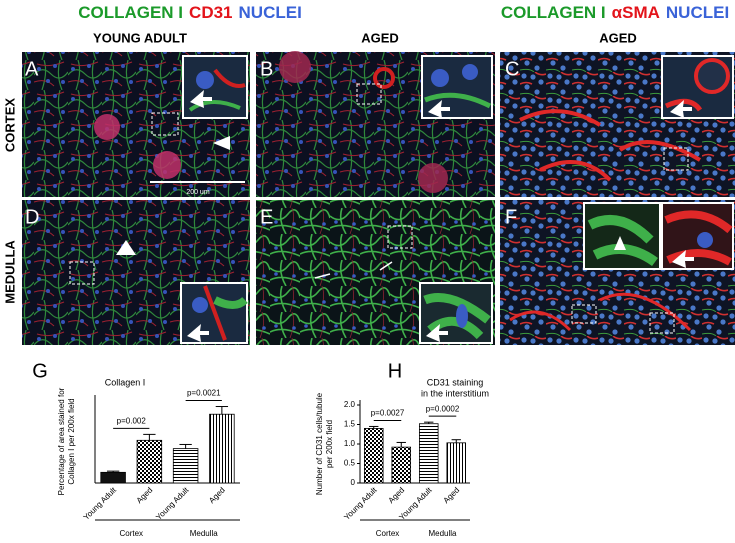 The height and width of the screenshot is (543, 735). Describe the element at coordinates (512, 69) in the screenshot. I see `panel-letter: C` at that location.